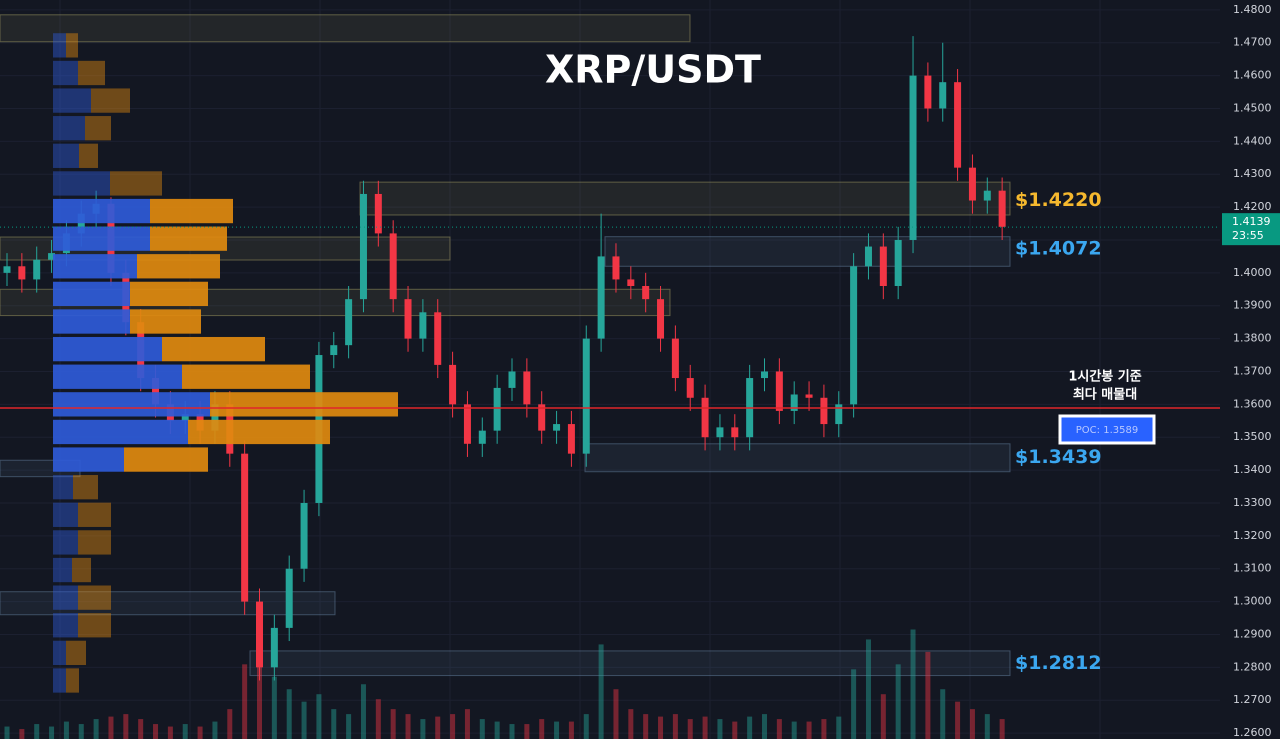  What do you see at coordinates (1252, 633) in the screenshot?
I see `y-tick-label: 1.2900` at bounding box center [1252, 633].